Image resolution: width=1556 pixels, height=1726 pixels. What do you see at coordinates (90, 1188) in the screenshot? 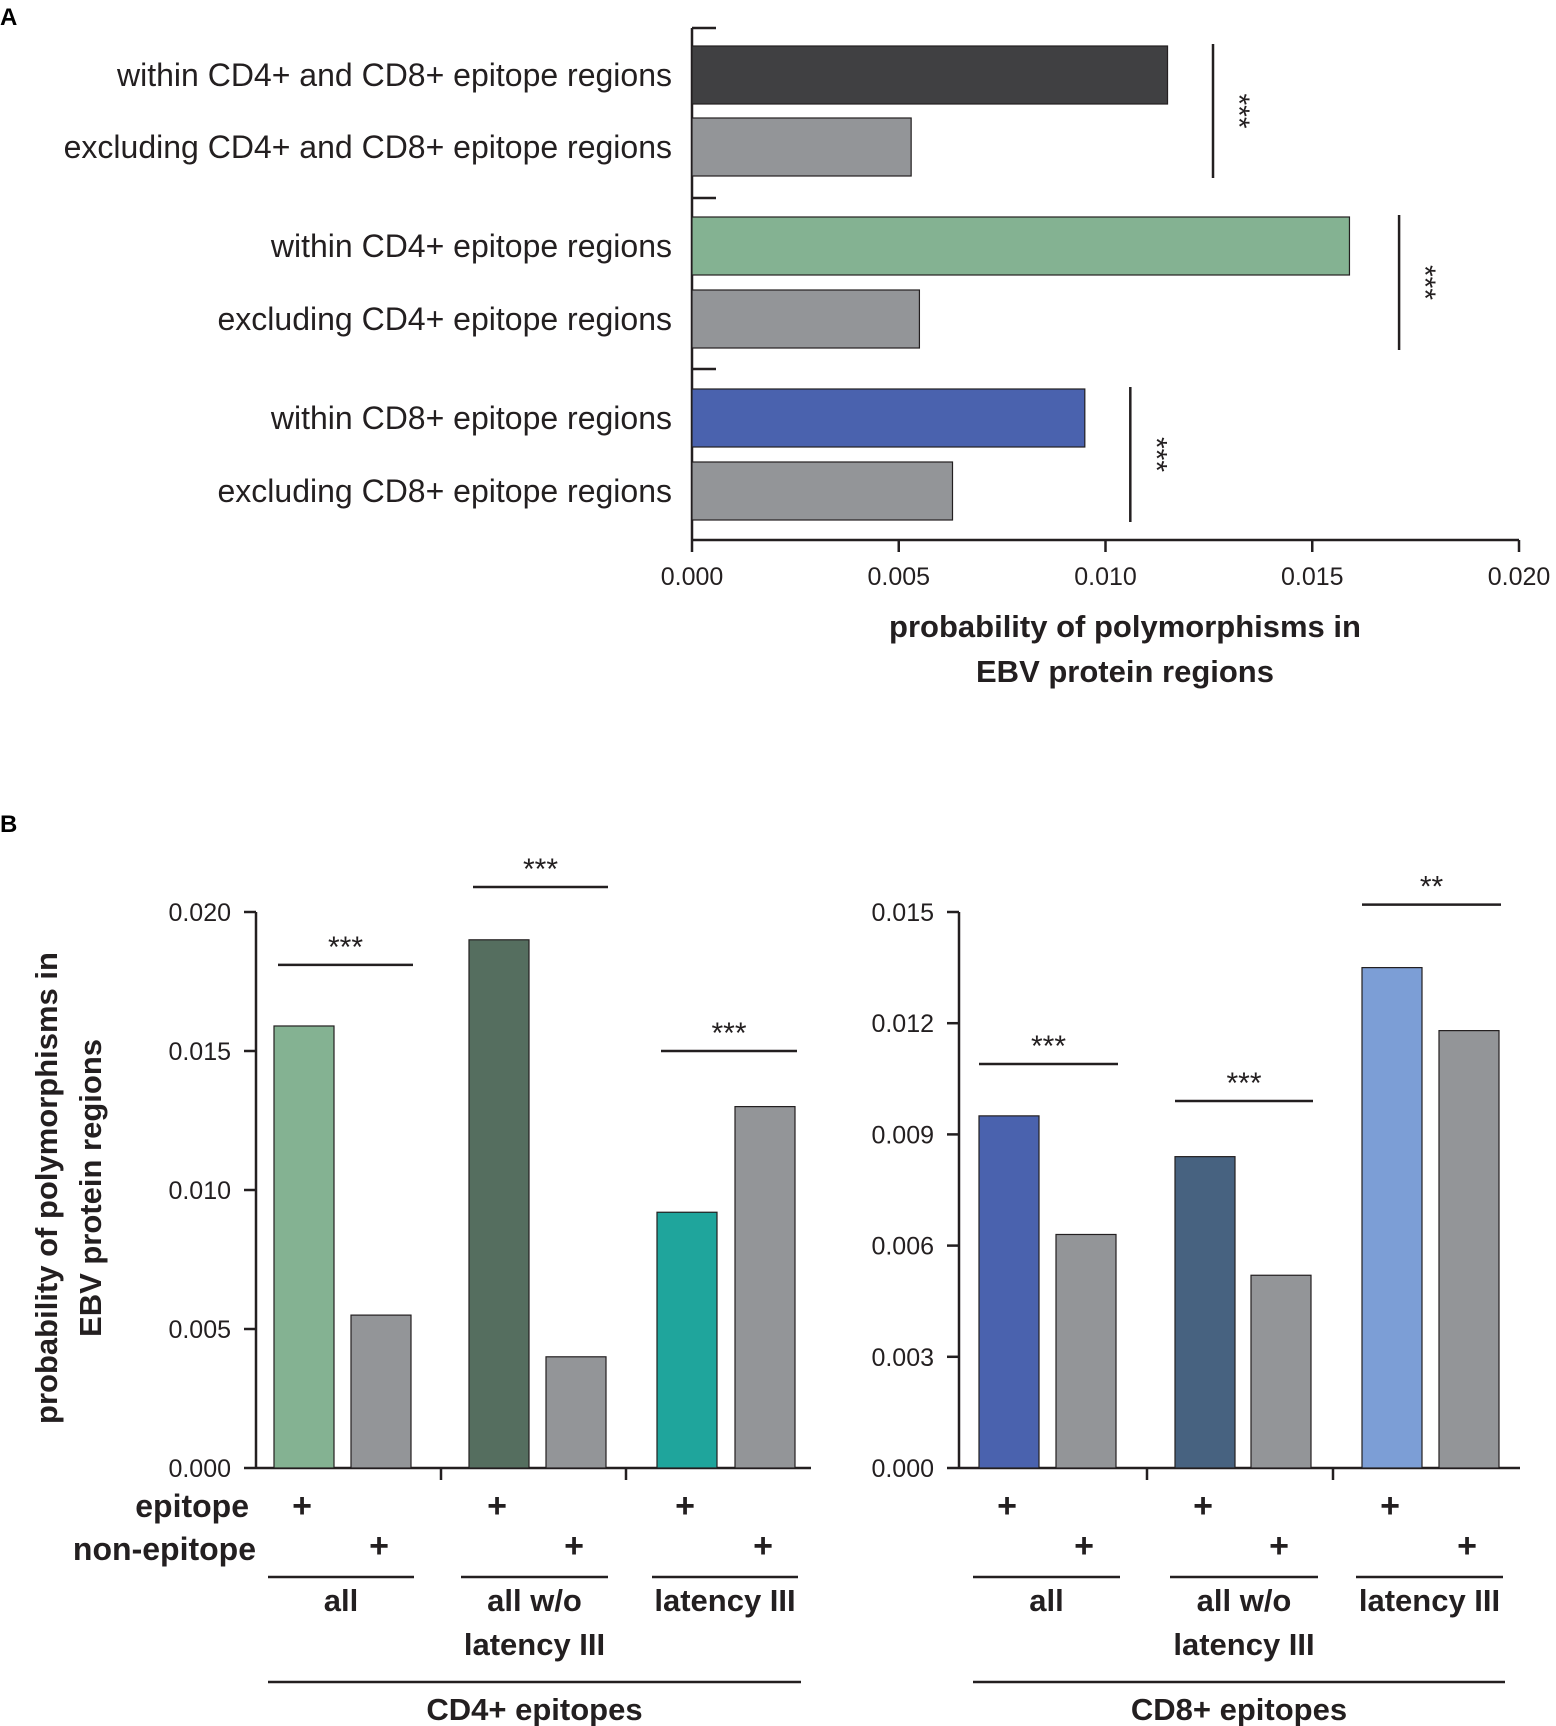
I see `y-axis-title: EBV protein regions` at bounding box center [90, 1188].